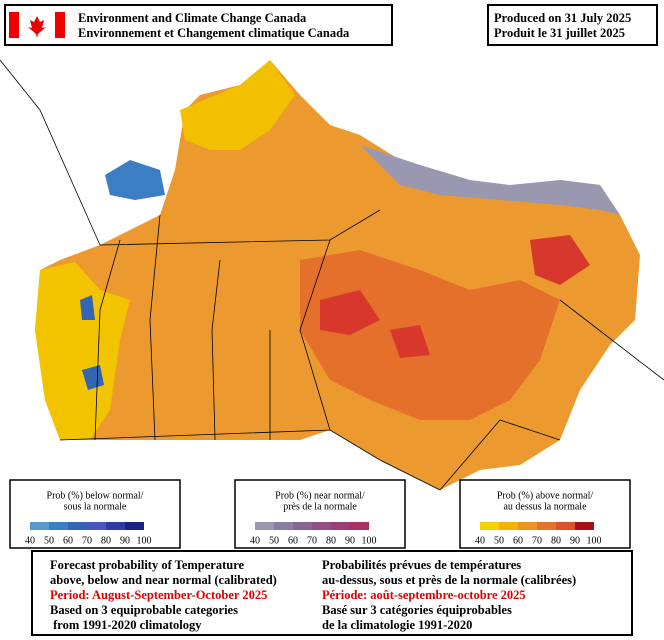 The height and width of the screenshot is (640, 664). I want to click on arctic-region, so click(237, 105).